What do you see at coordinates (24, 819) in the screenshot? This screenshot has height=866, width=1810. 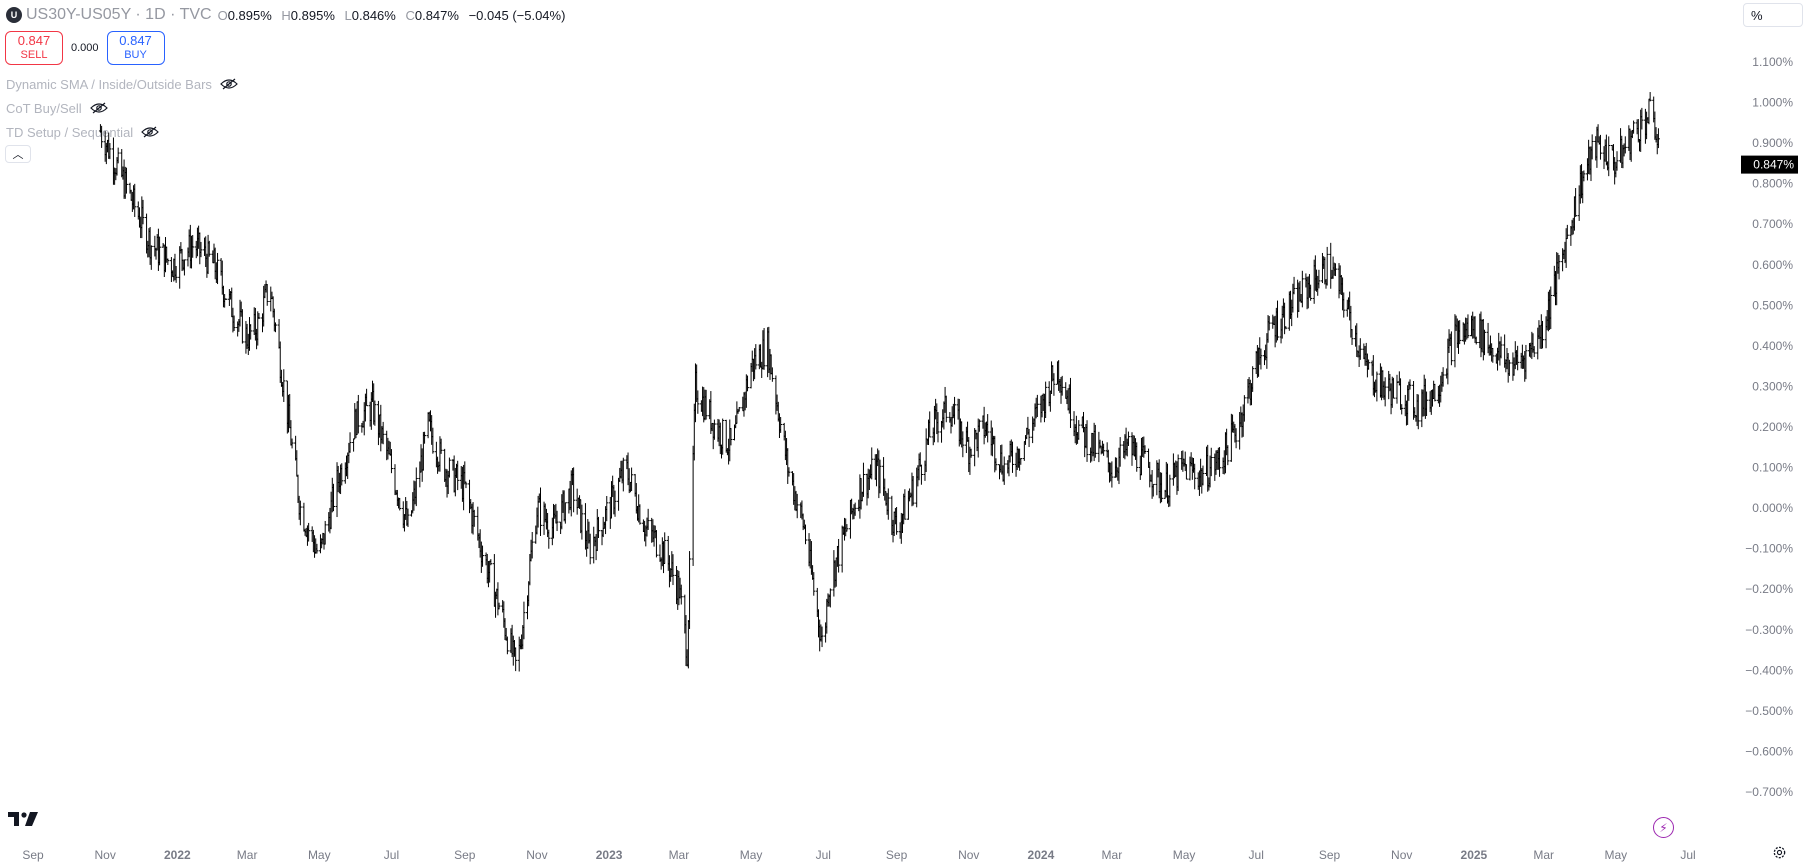 I see `tradingview-logo-icon` at bounding box center [24, 819].